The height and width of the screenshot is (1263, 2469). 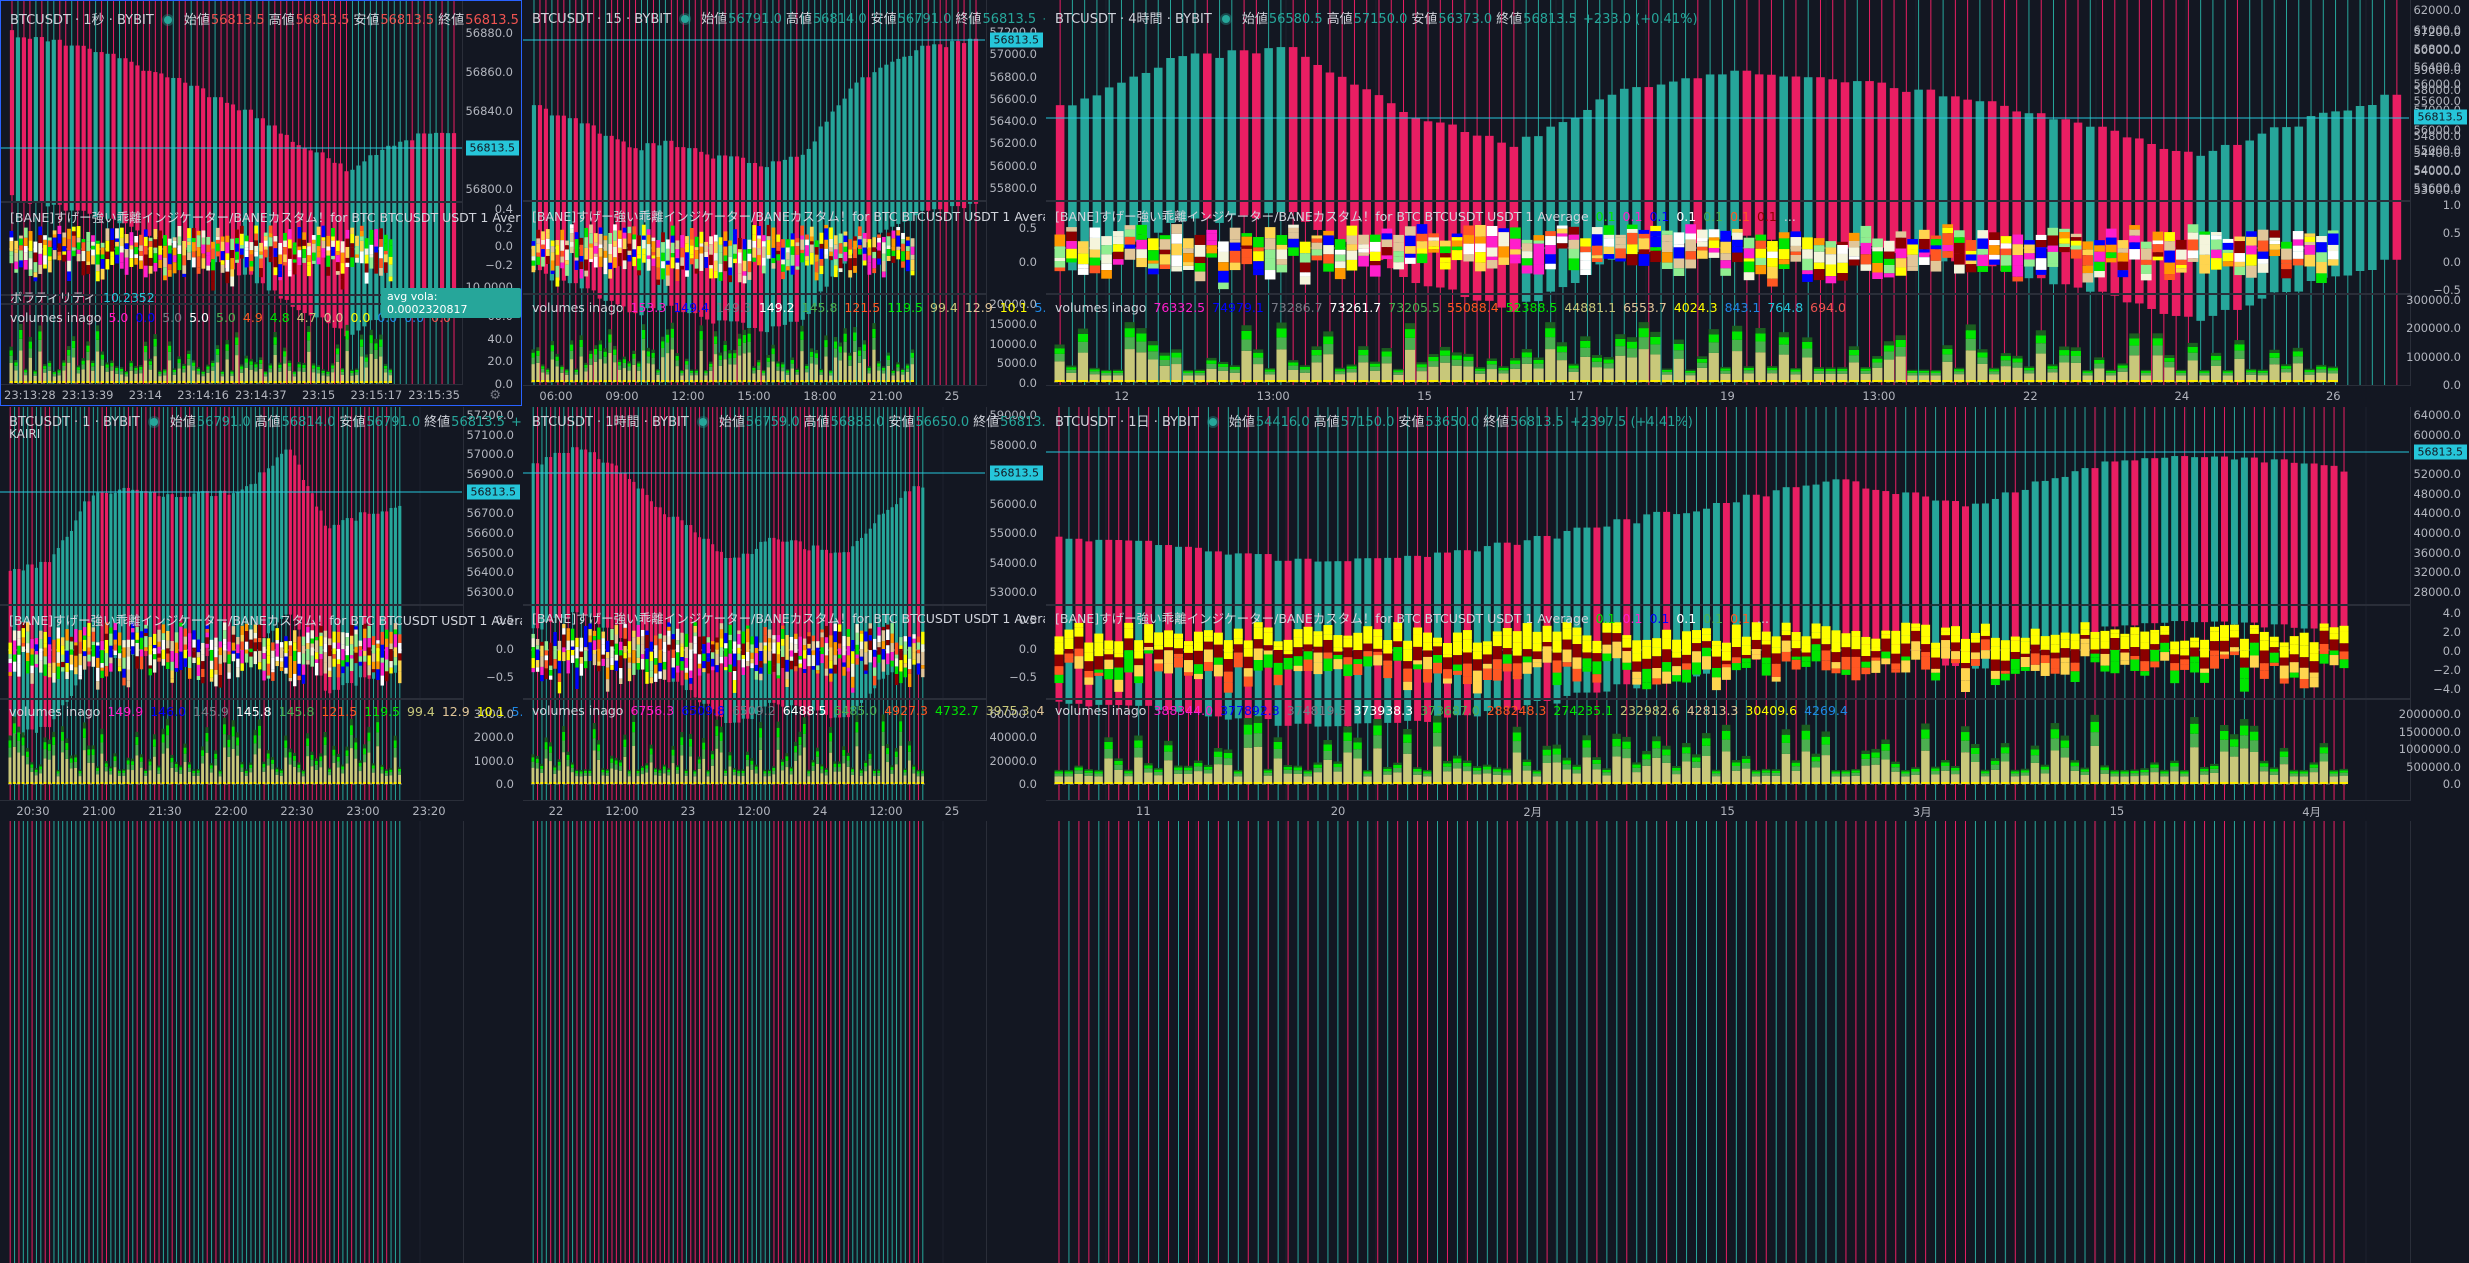 I want to click on symbol-title: BTCUSDT · 1時間 · BYBIT, so click(x=610, y=422).